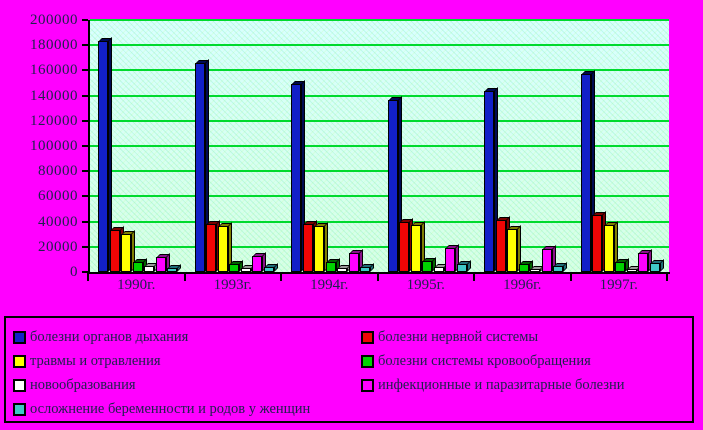 This screenshot has width=703, height=430. I want to click on bar-series6-1995г., so click(452, 258).